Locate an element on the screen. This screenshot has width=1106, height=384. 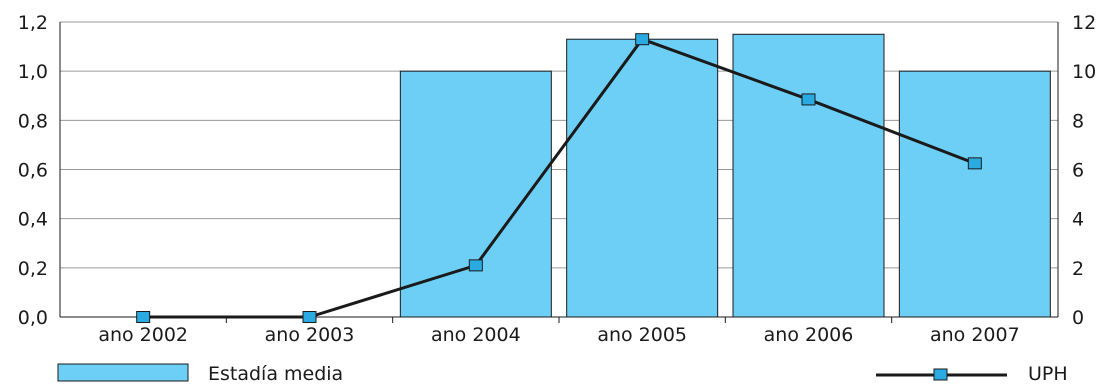
right-tick-label: 6 is located at coordinates (1078, 171).